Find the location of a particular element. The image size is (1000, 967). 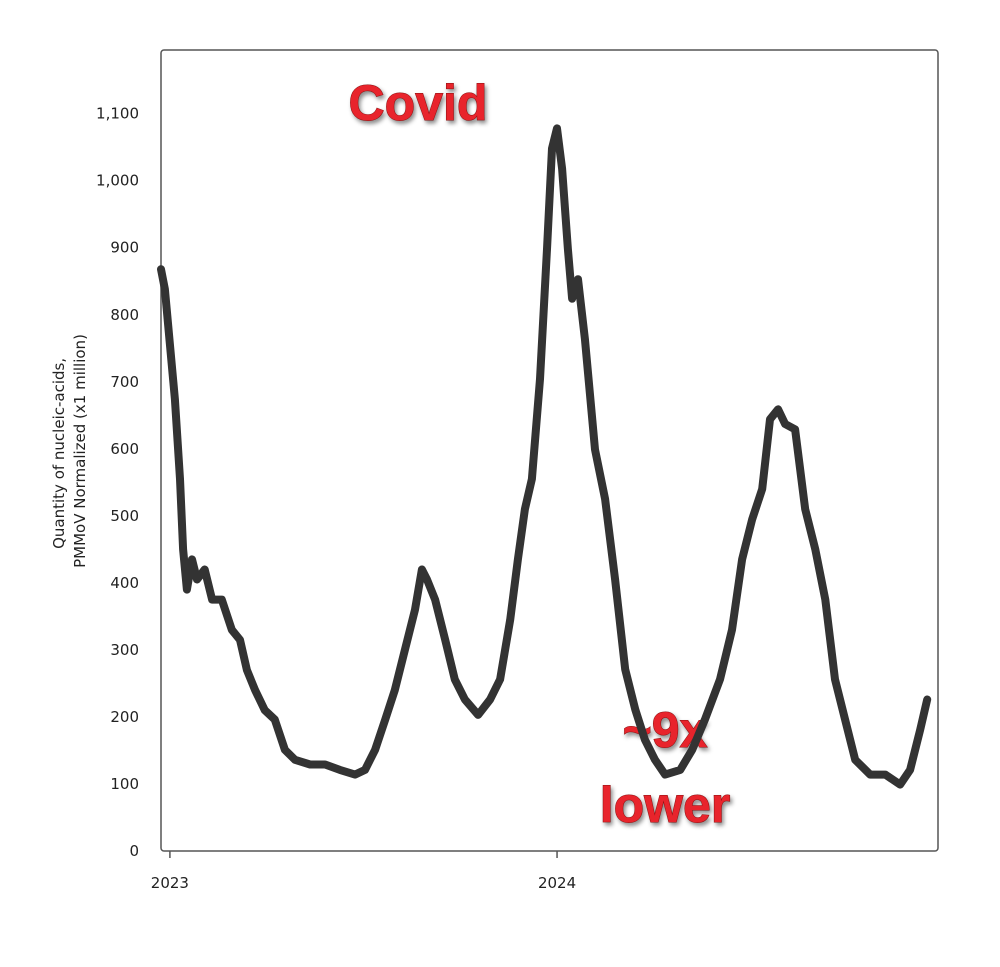

y-tick-label: 800 is located at coordinates (124, 315).